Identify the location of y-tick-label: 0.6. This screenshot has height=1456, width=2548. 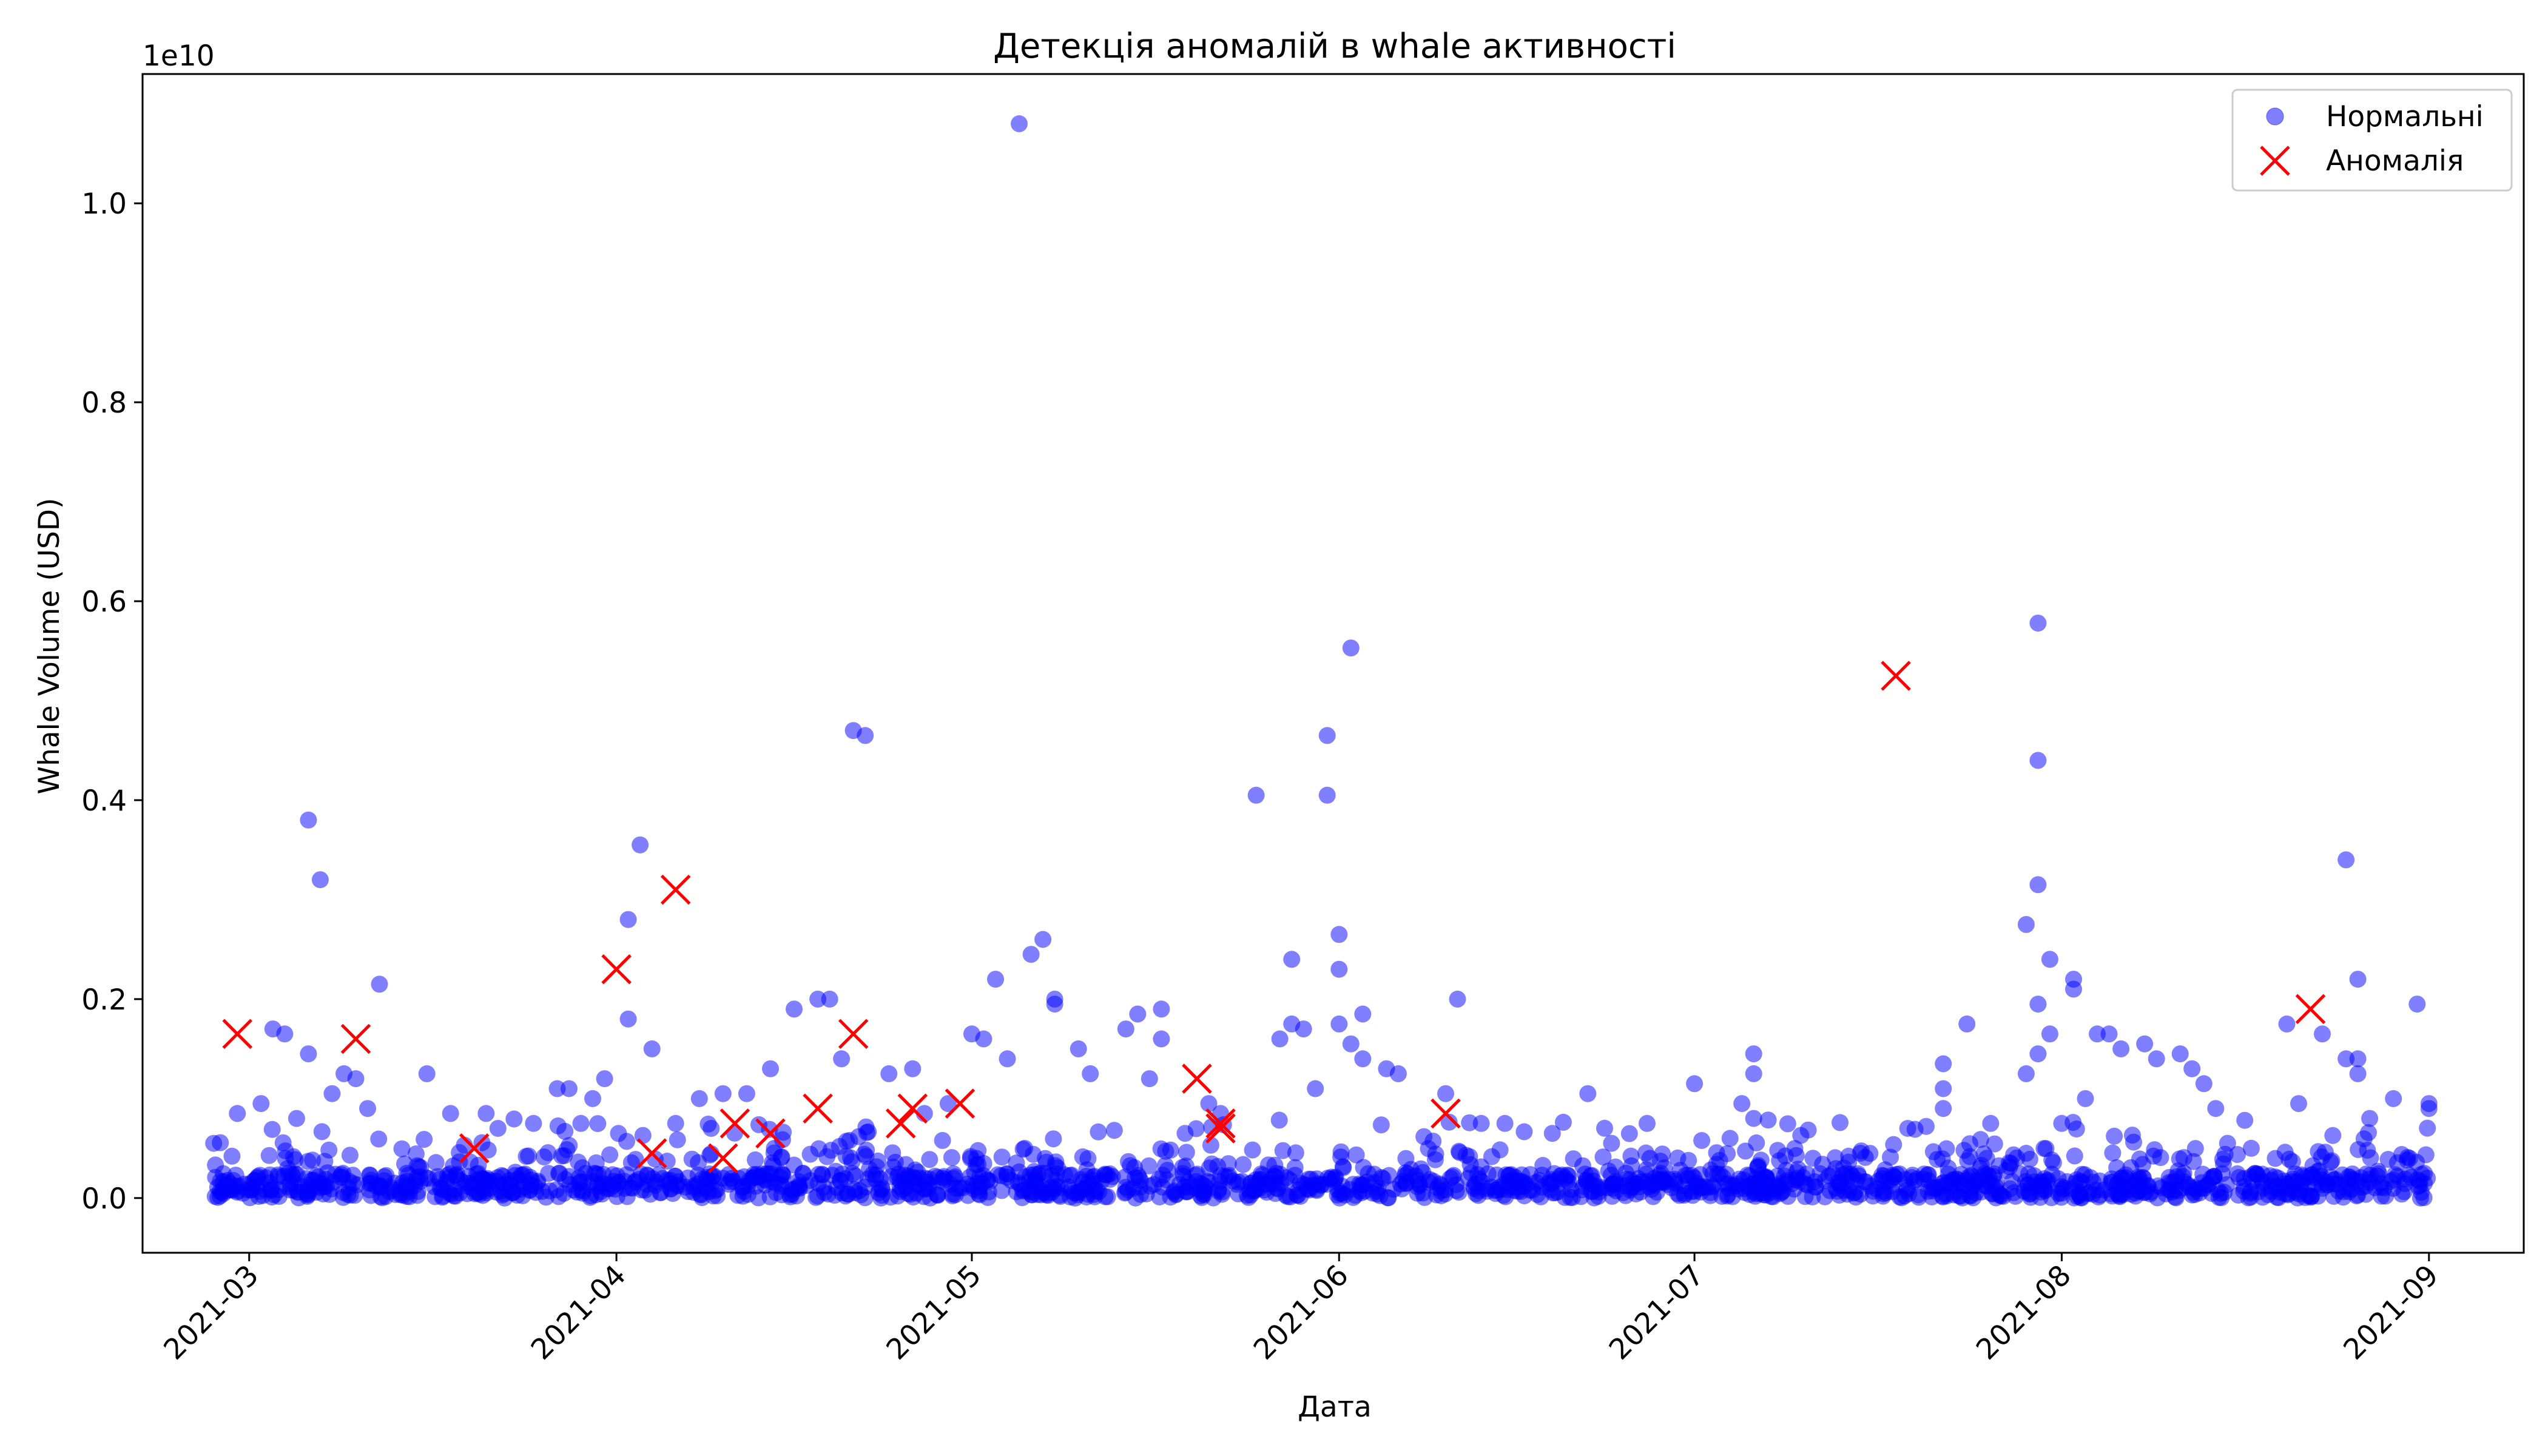
(104, 602).